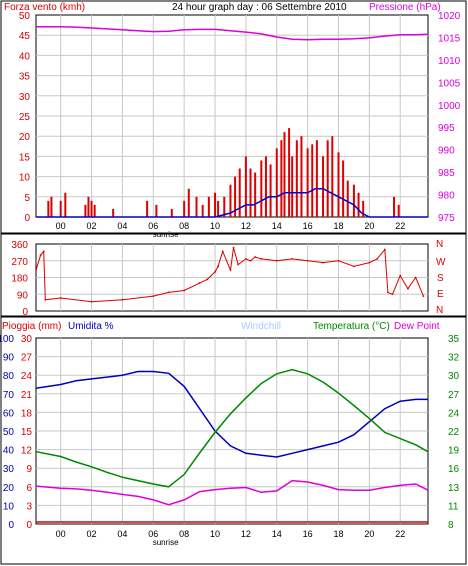 The height and width of the screenshot is (566, 468). I want to click on thermo-hour-label: 08, so click(184, 534).